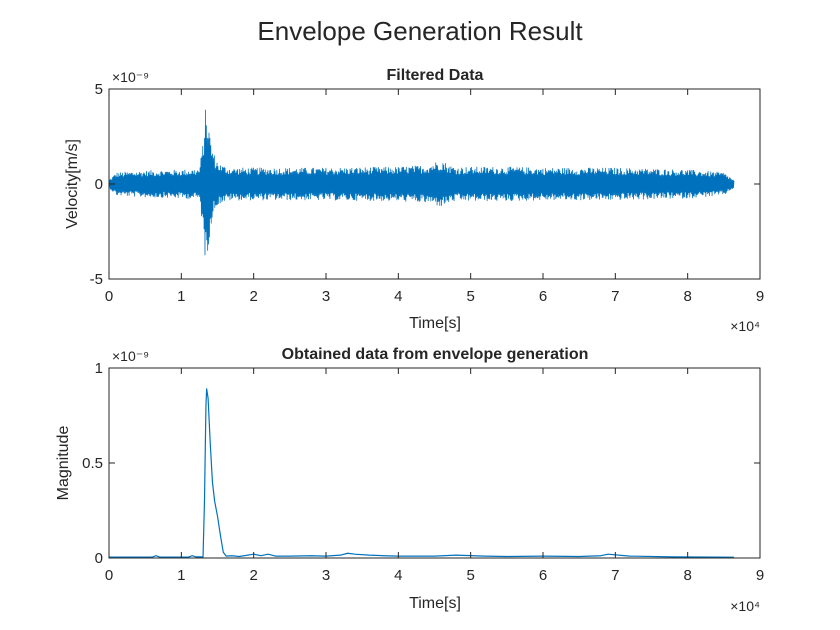 The width and height of the screenshot is (840, 630). What do you see at coordinates (96, 279) in the screenshot?
I see `y-tick-label: -5` at bounding box center [96, 279].